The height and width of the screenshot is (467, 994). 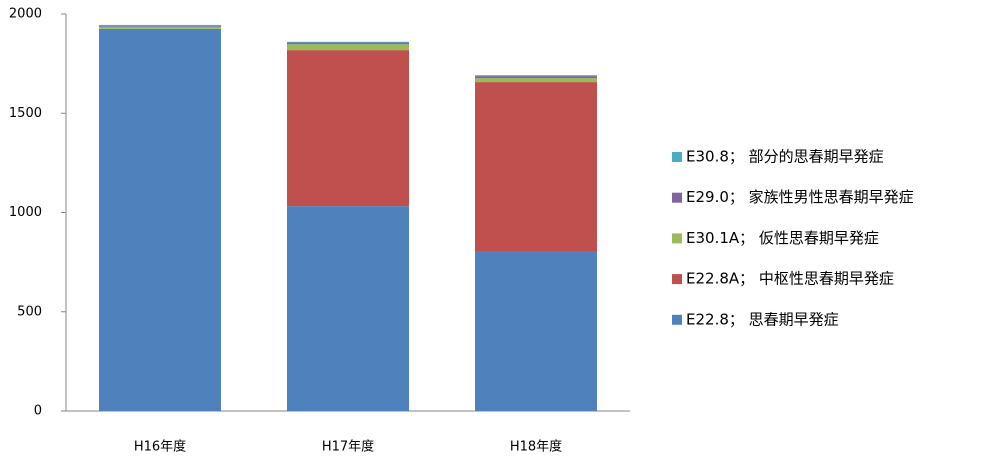 What do you see at coordinates (348, 447) in the screenshot?
I see `x-tick-label: H17年度` at bounding box center [348, 447].